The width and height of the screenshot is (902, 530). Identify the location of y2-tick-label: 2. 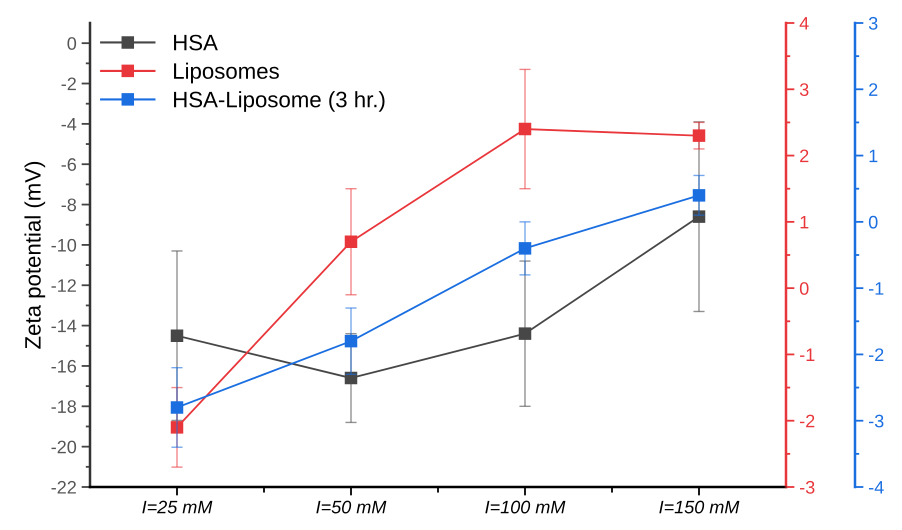
(804, 156).